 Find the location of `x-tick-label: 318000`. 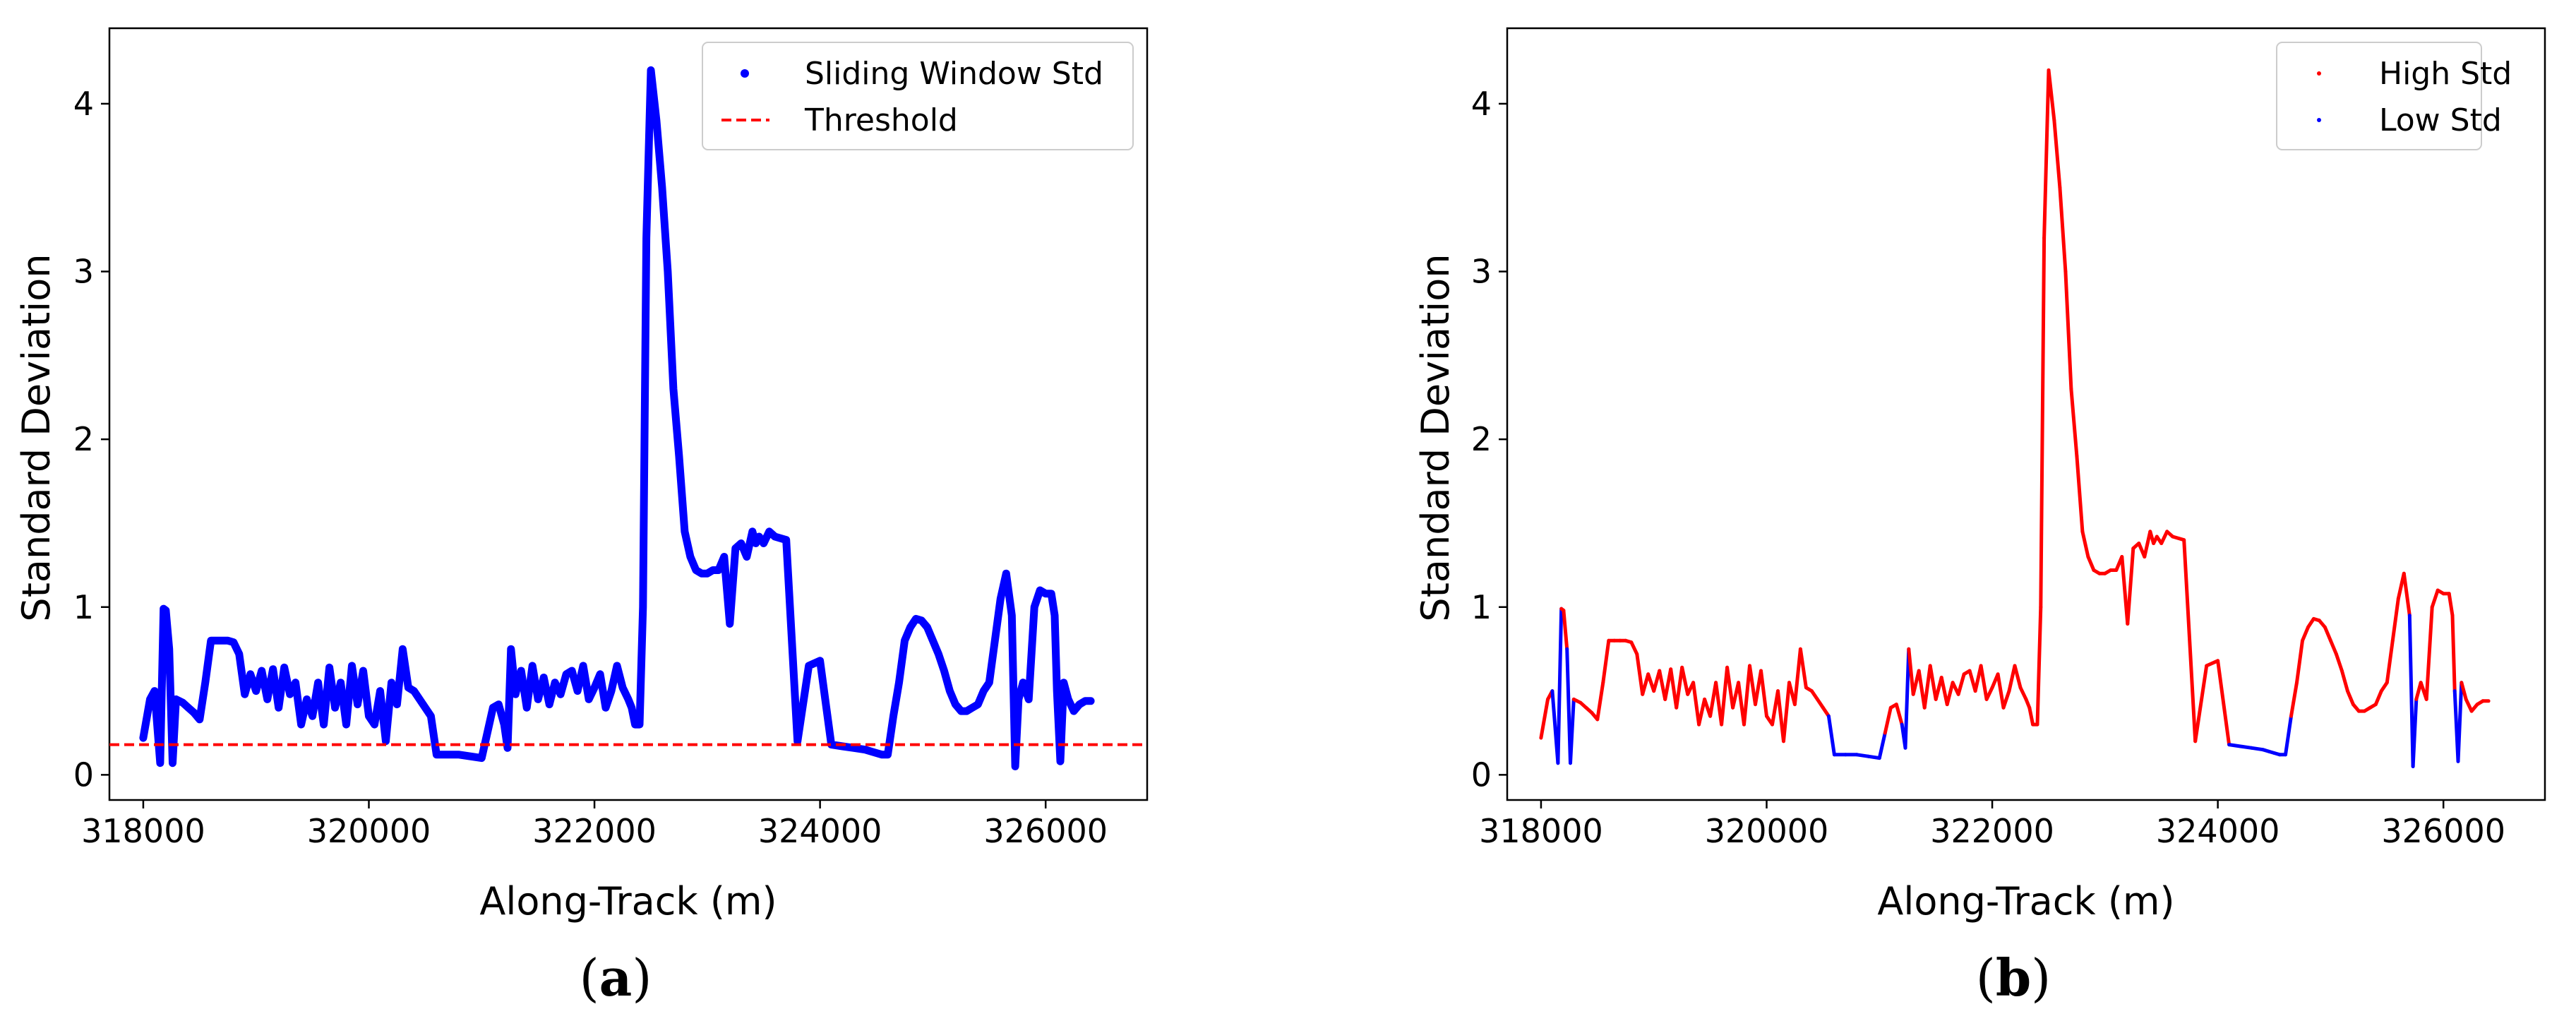

x-tick-label: 318000 is located at coordinates (1541, 831).